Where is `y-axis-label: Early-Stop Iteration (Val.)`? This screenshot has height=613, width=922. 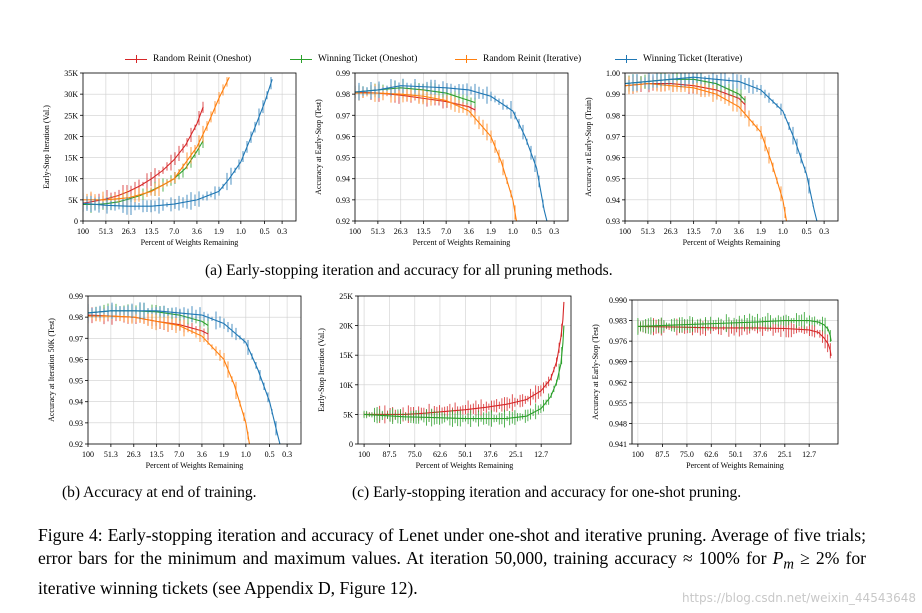
y-axis-label: Early-Stop Iteration (Val.) is located at coordinates (321, 370).